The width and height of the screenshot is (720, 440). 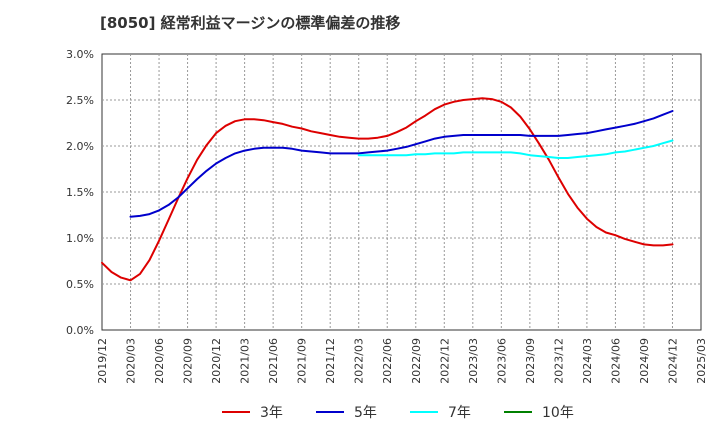 What do you see at coordinates (252, 412) in the screenshot?
I see `legend-item-3y: 3年` at bounding box center [252, 412].